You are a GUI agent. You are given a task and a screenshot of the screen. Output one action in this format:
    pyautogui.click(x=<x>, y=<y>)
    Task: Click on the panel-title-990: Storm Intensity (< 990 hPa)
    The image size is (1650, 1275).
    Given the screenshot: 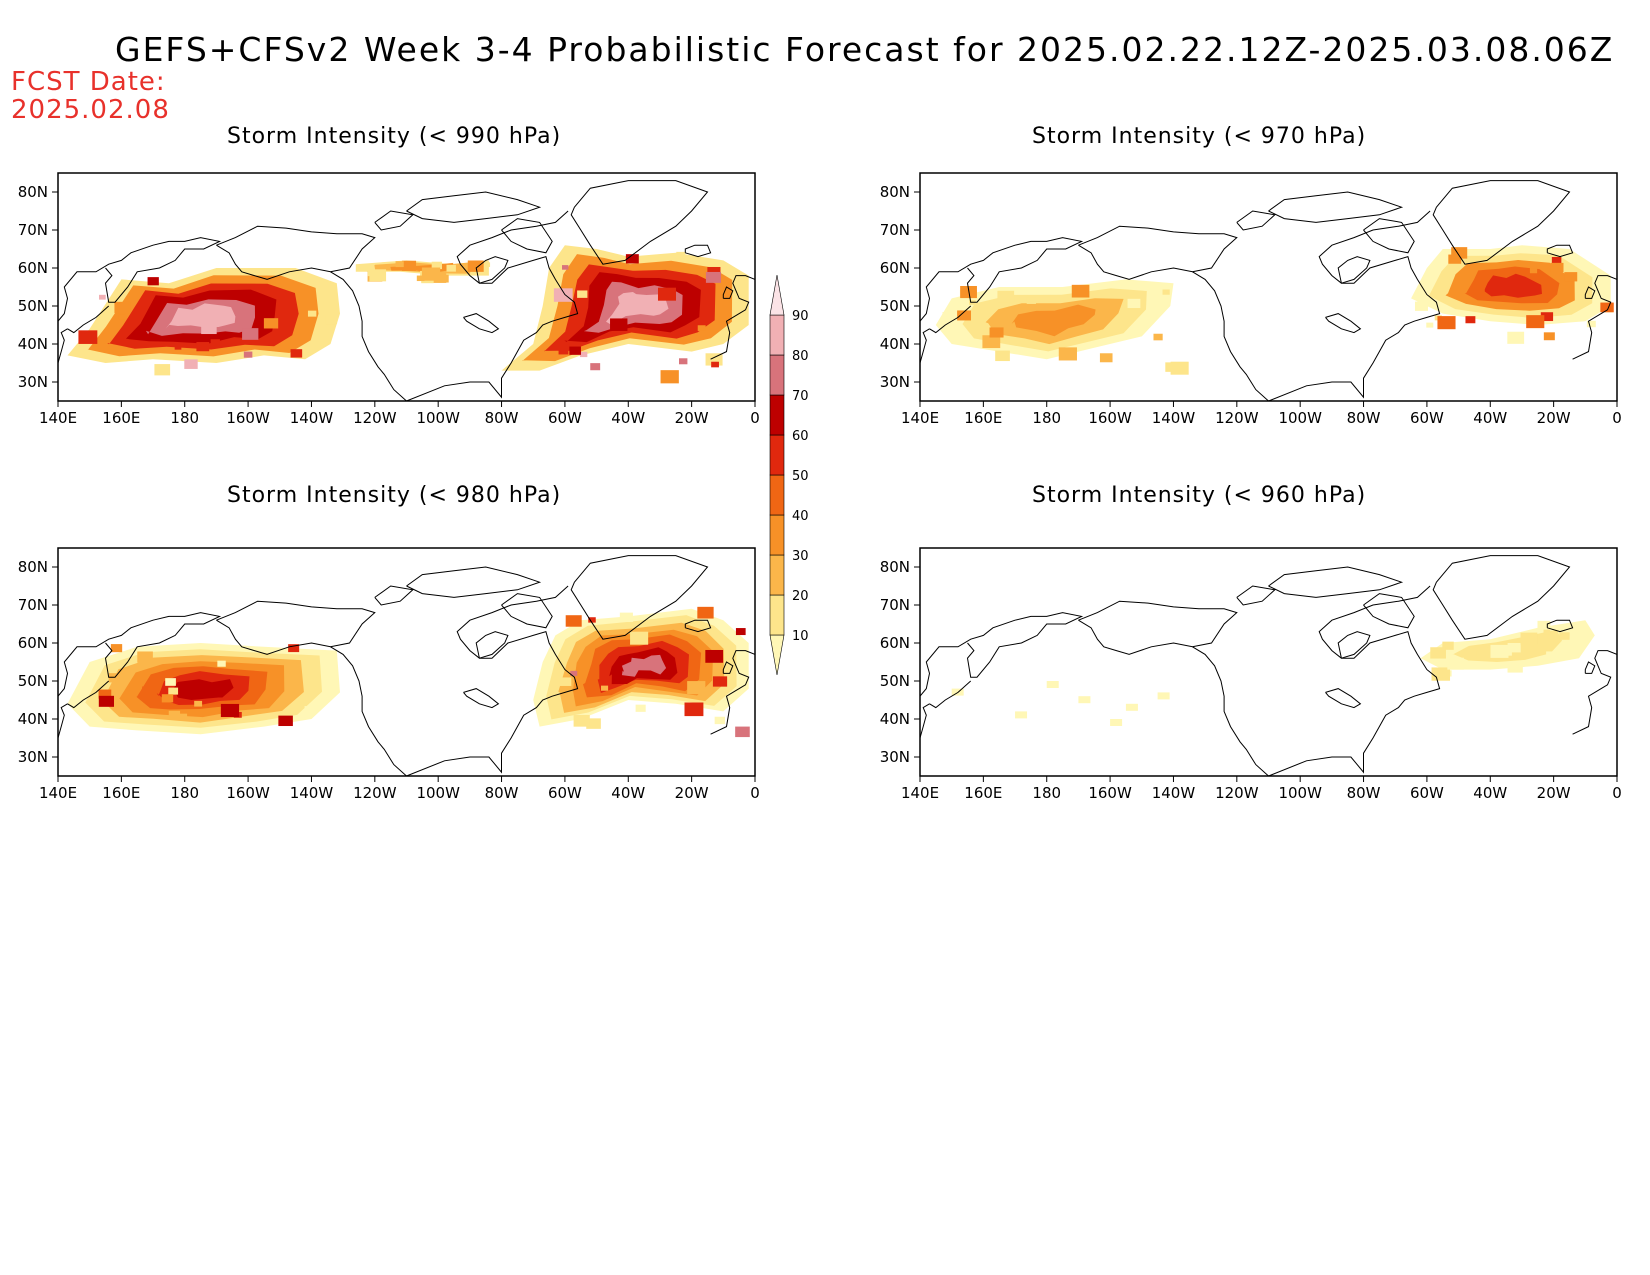 What is the action you would take?
    pyautogui.click(x=394, y=136)
    